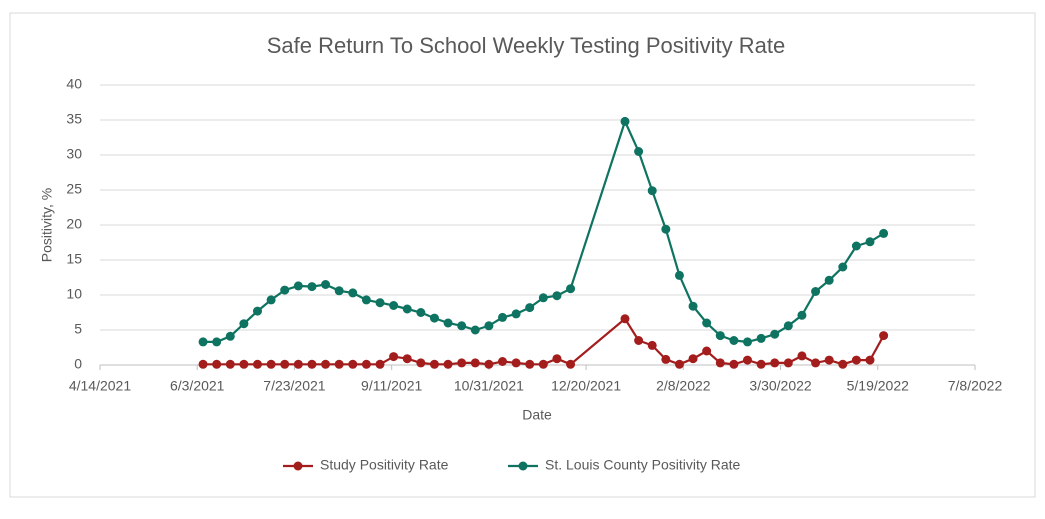 The image size is (1045, 519). I want to click on x-tick-label: 7/23/2021, so click(294, 386).